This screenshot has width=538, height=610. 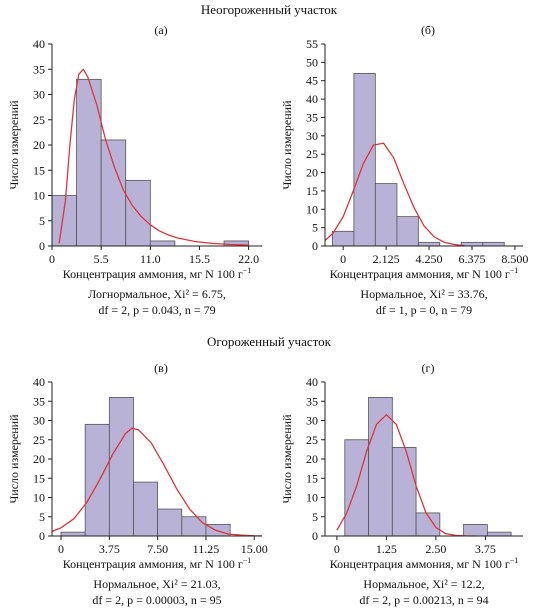 What do you see at coordinates (312, 44) in the screenshot?
I see `y-tick-label: 55` at bounding box center [312, 44].